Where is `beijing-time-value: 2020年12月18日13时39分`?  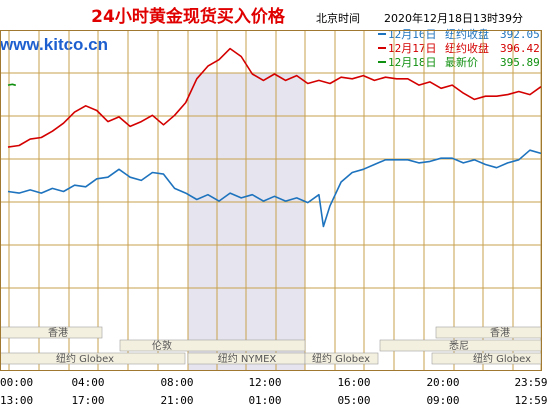
beijing-time-value: 2020年12月18日13时39分 is located at coordinates (453, 18).